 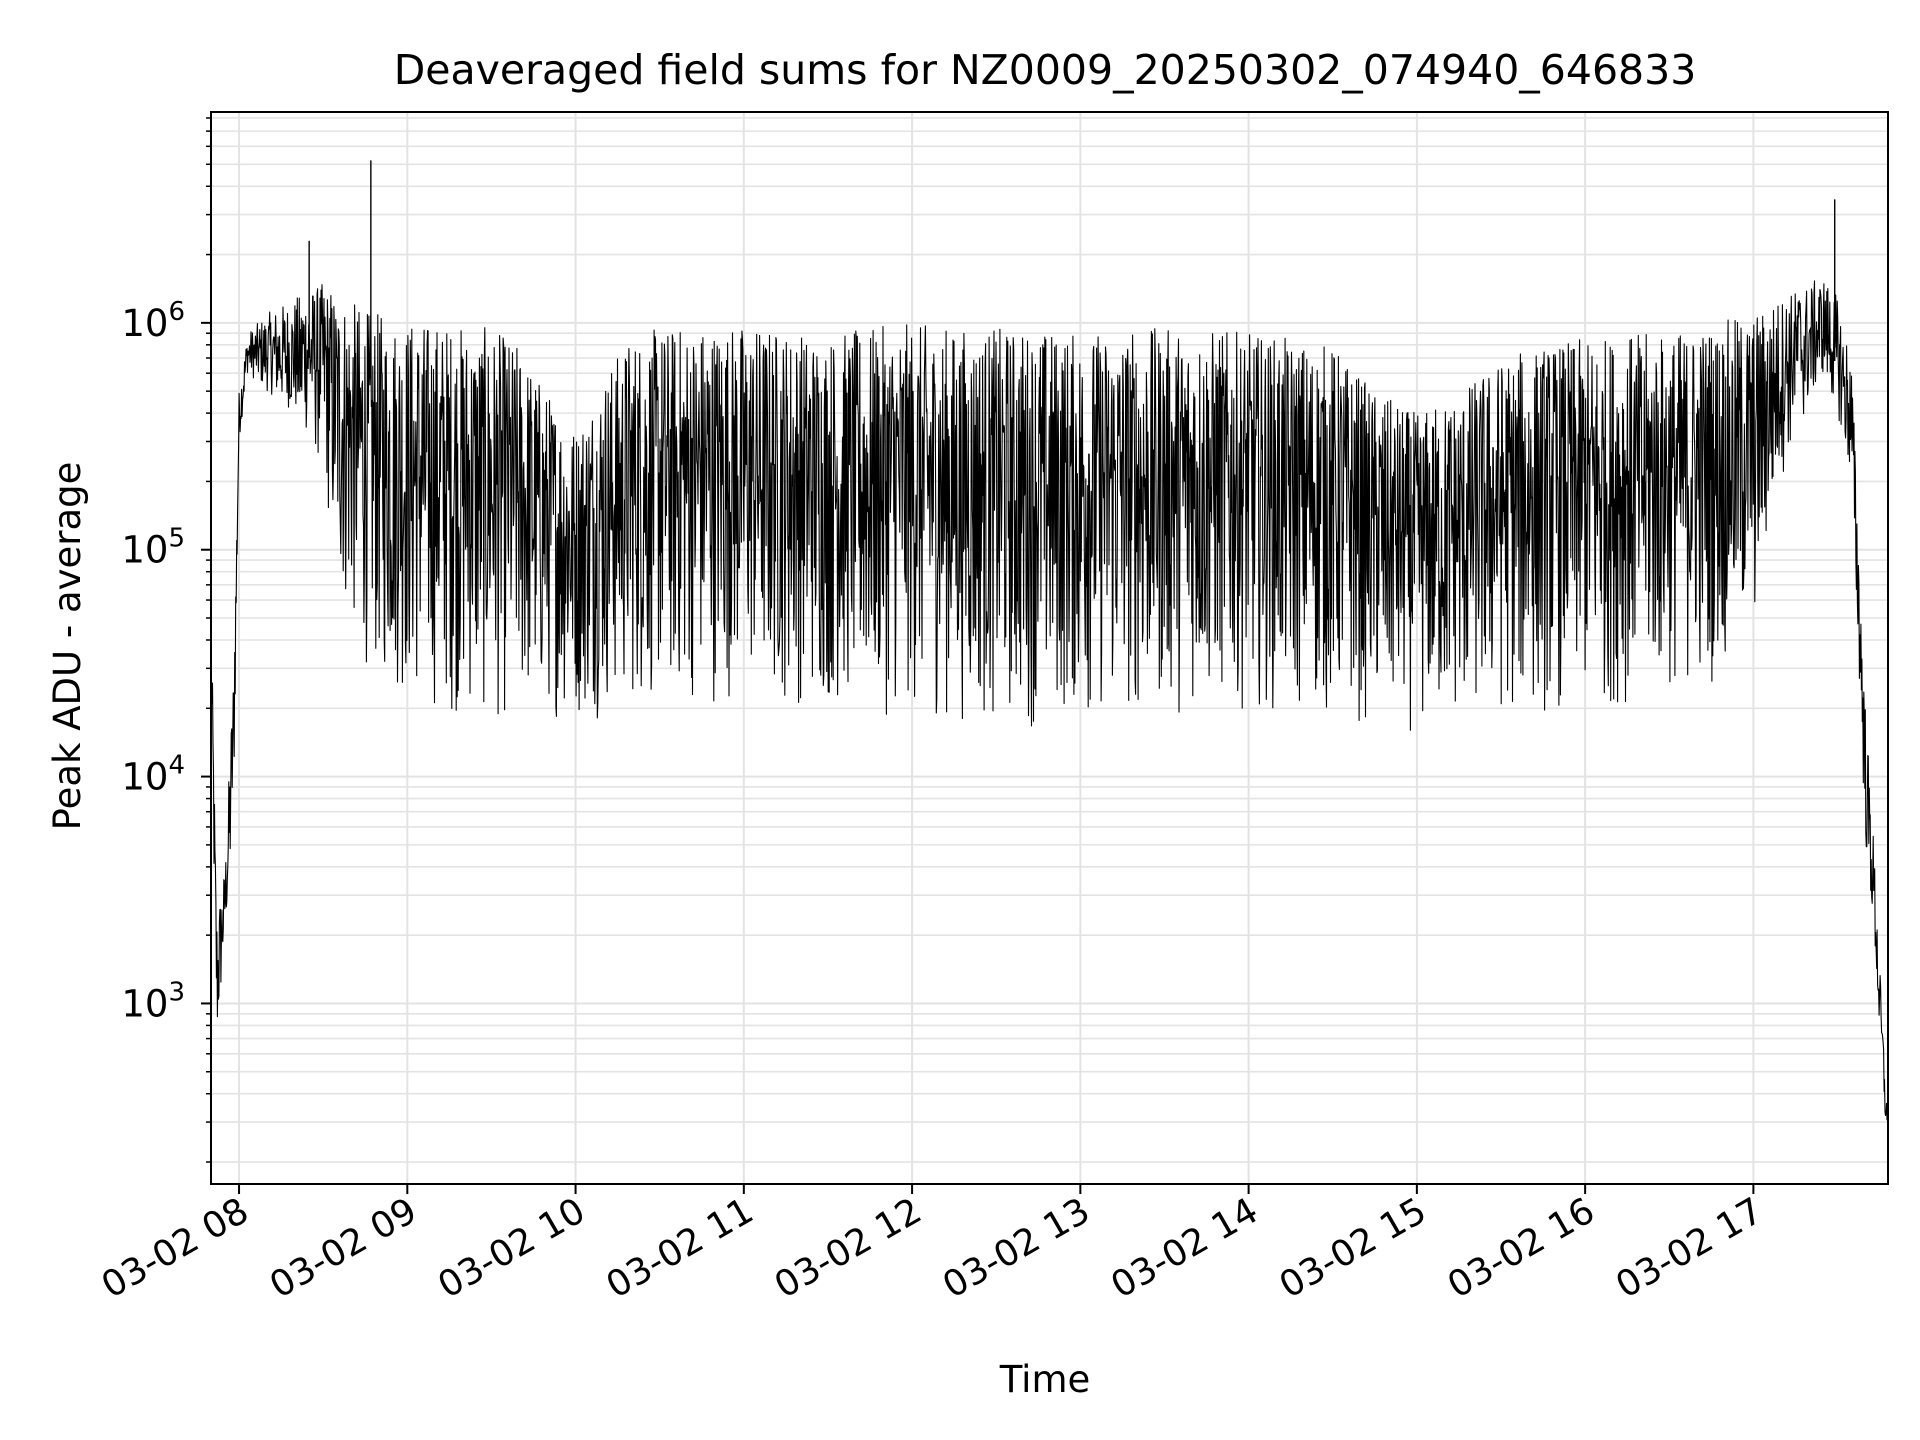 I want to click on x-tick-label: 03-02 09, so click(x=343, y=1248).